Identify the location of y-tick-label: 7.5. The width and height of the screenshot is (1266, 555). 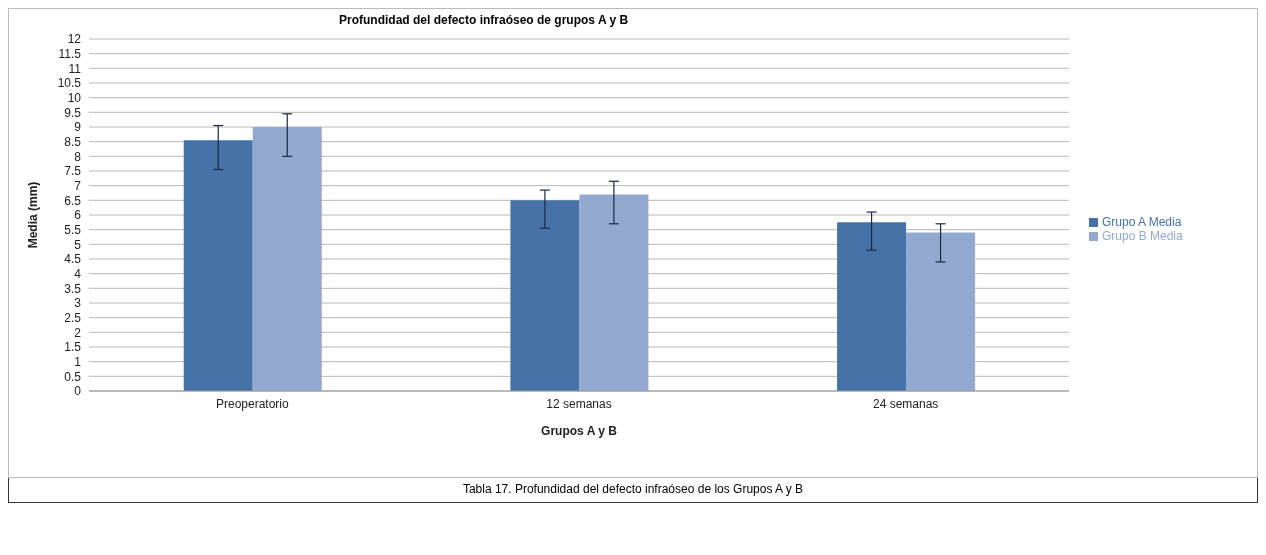
(73, 171).